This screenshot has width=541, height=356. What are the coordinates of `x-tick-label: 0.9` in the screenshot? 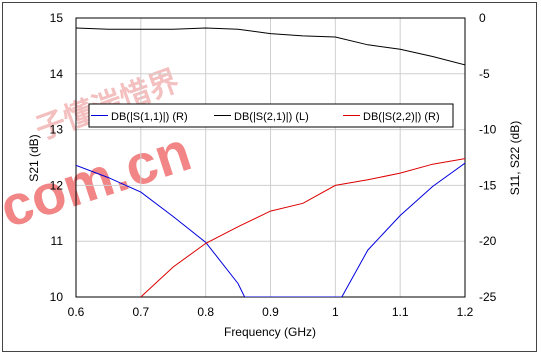 It's located at (270, 312).